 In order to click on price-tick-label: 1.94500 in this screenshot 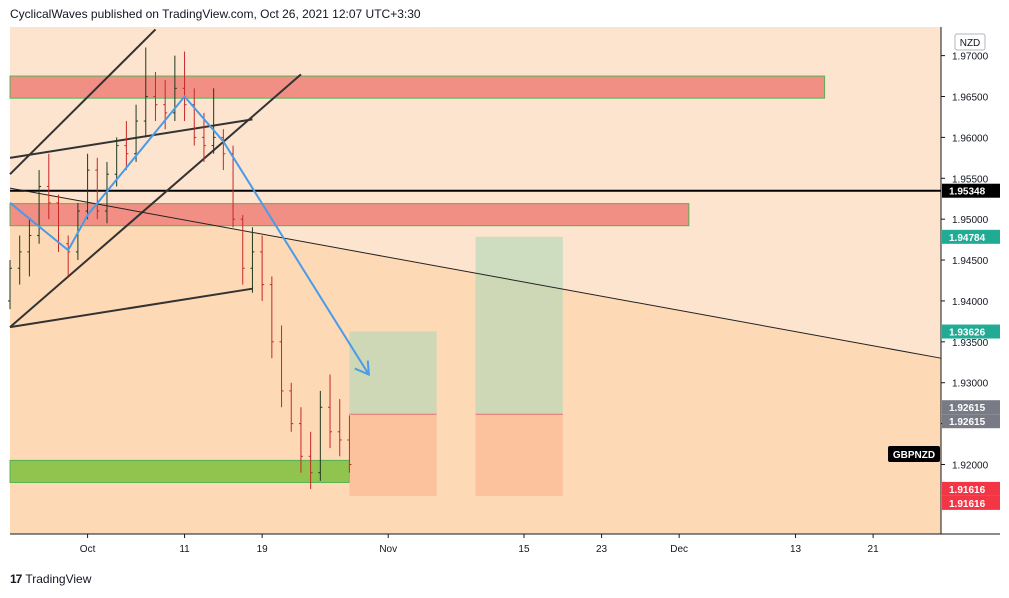, I will do `click(970, 261)`.